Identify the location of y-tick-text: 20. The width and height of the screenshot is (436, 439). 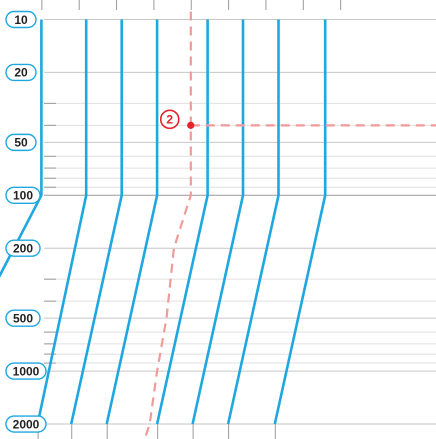
(21, 73).